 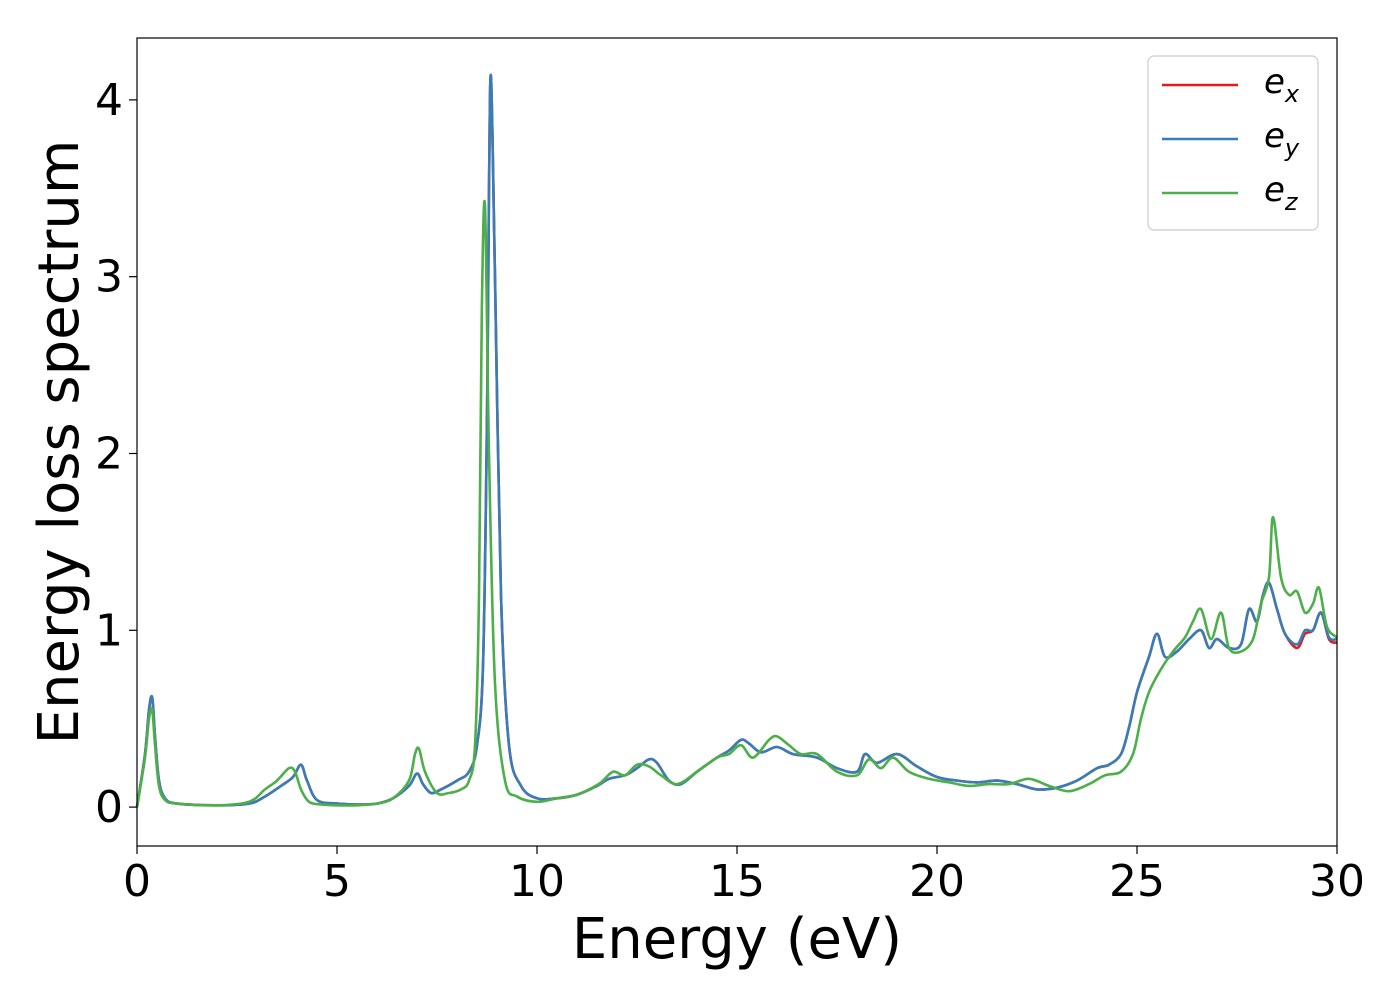 I want to click on y-tick-label: 1, so click(x=109, y=630).